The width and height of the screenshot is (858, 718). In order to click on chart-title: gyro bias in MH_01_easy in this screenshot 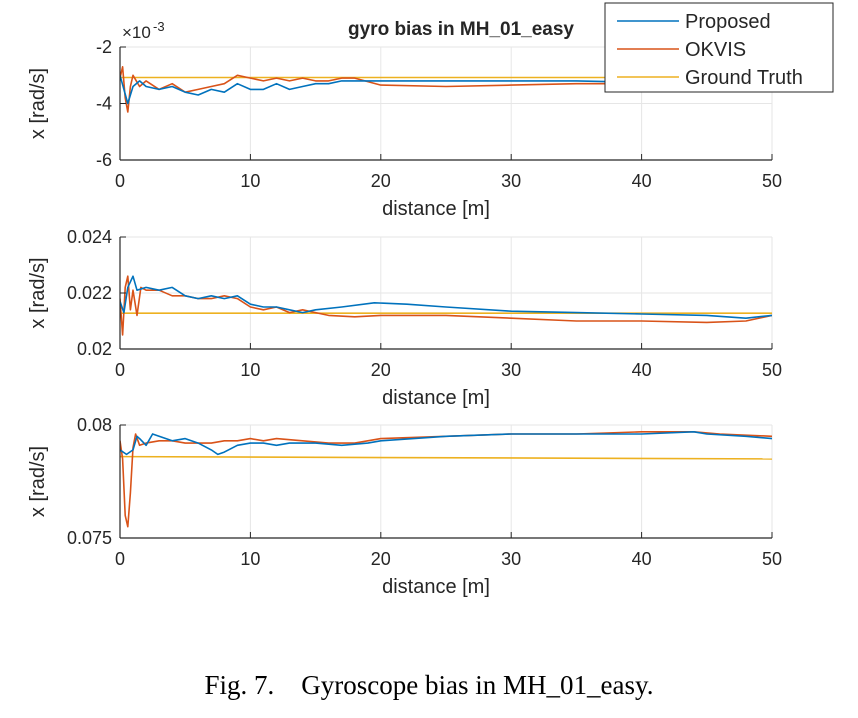, I will do `click(461, 29)`.